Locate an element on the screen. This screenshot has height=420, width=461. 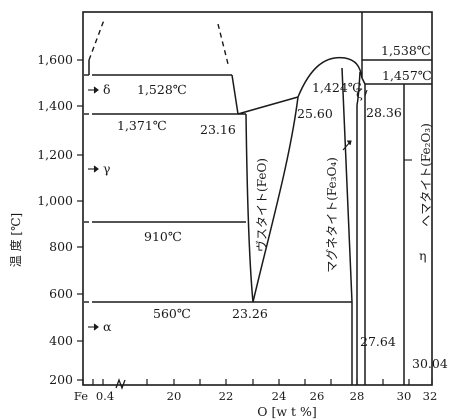
phase-zeta-label: ζ is located at coordinates (359, 93).